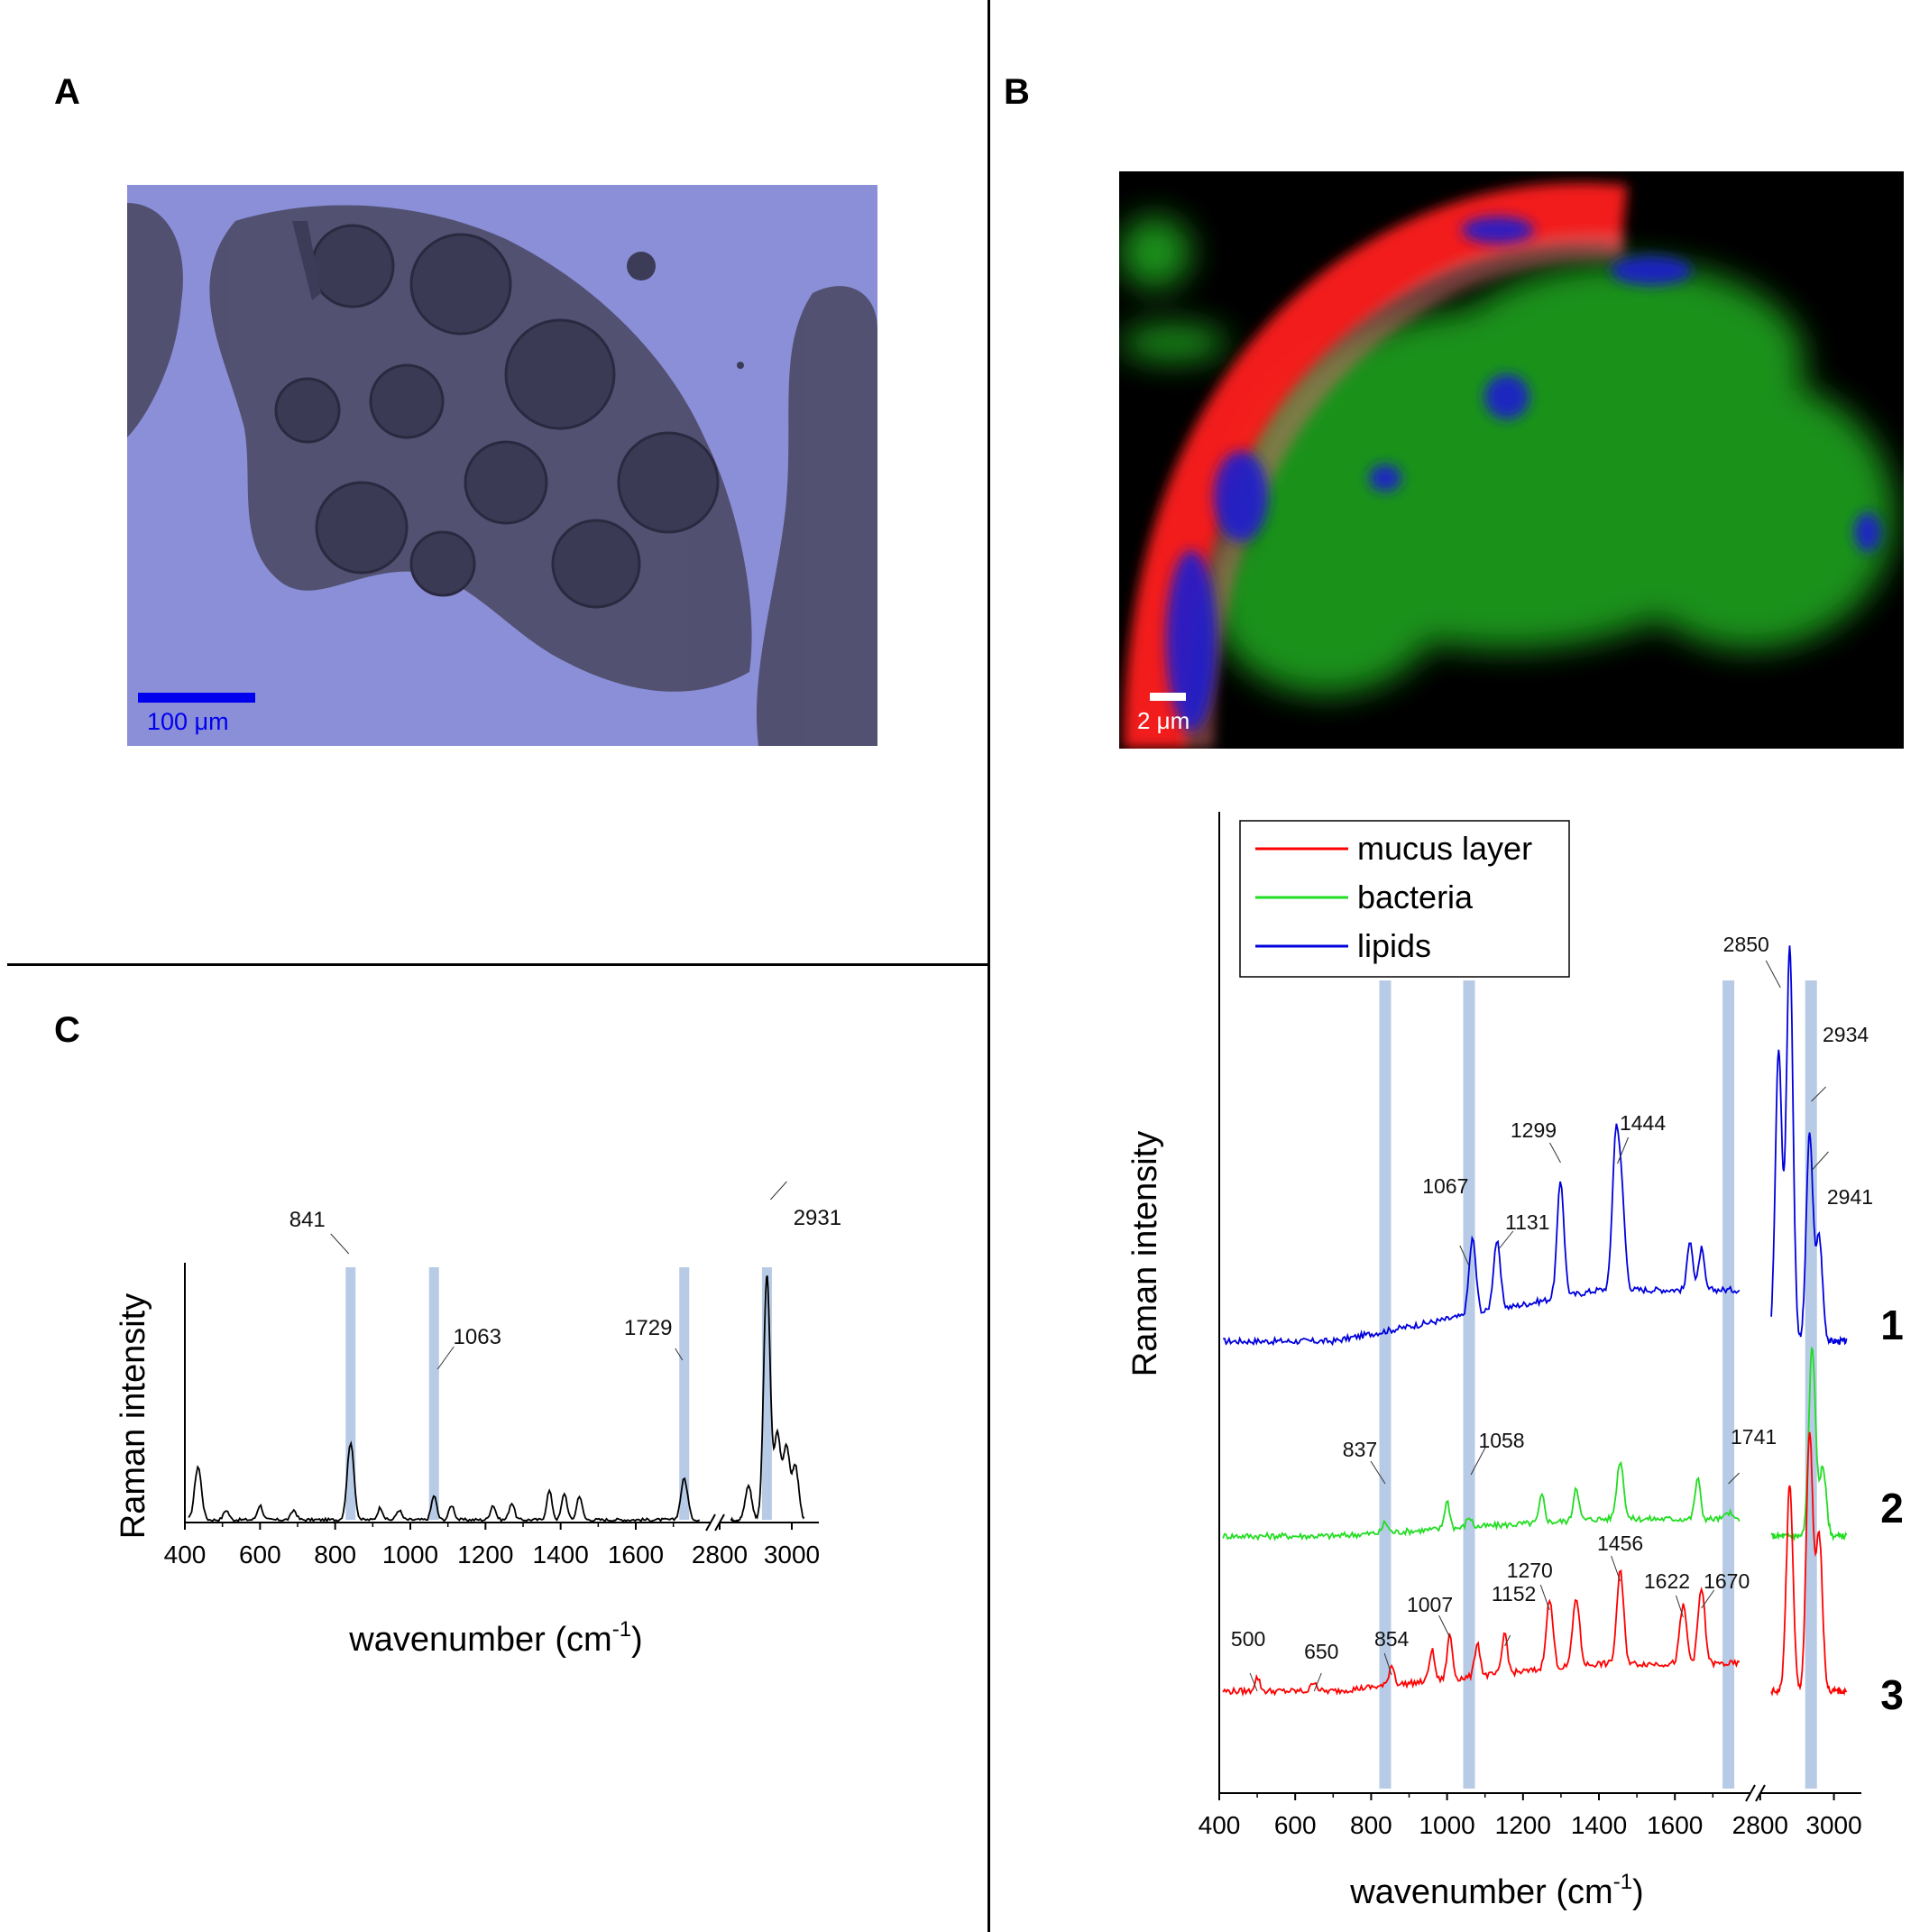 This screenshot has height=1932, width=1929. What do you see at coordinates (1530, 1570) in the screenshot?
I see `peak-label-1270: 1270` at bounding box center [1530, 1570].